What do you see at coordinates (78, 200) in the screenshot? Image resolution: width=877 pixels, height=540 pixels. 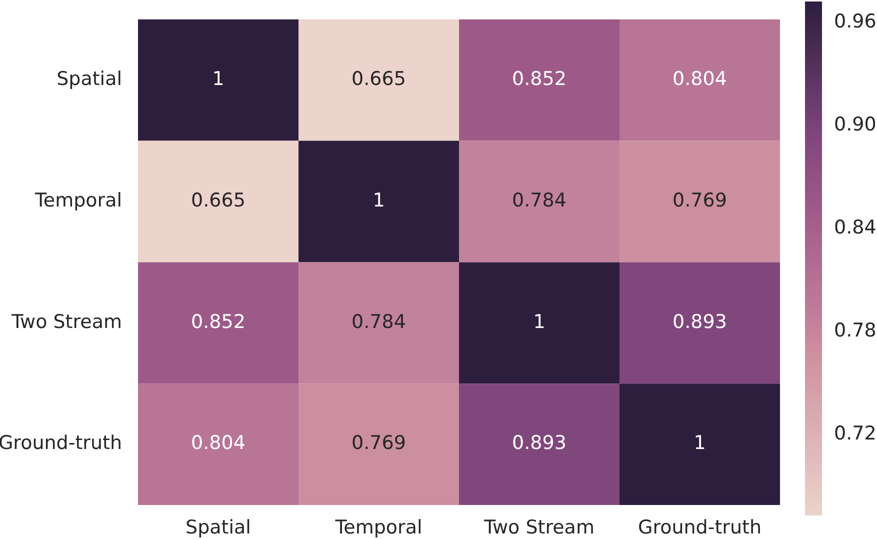 I see `y-tick-label: Temporal` at bounding box center [78, 200].